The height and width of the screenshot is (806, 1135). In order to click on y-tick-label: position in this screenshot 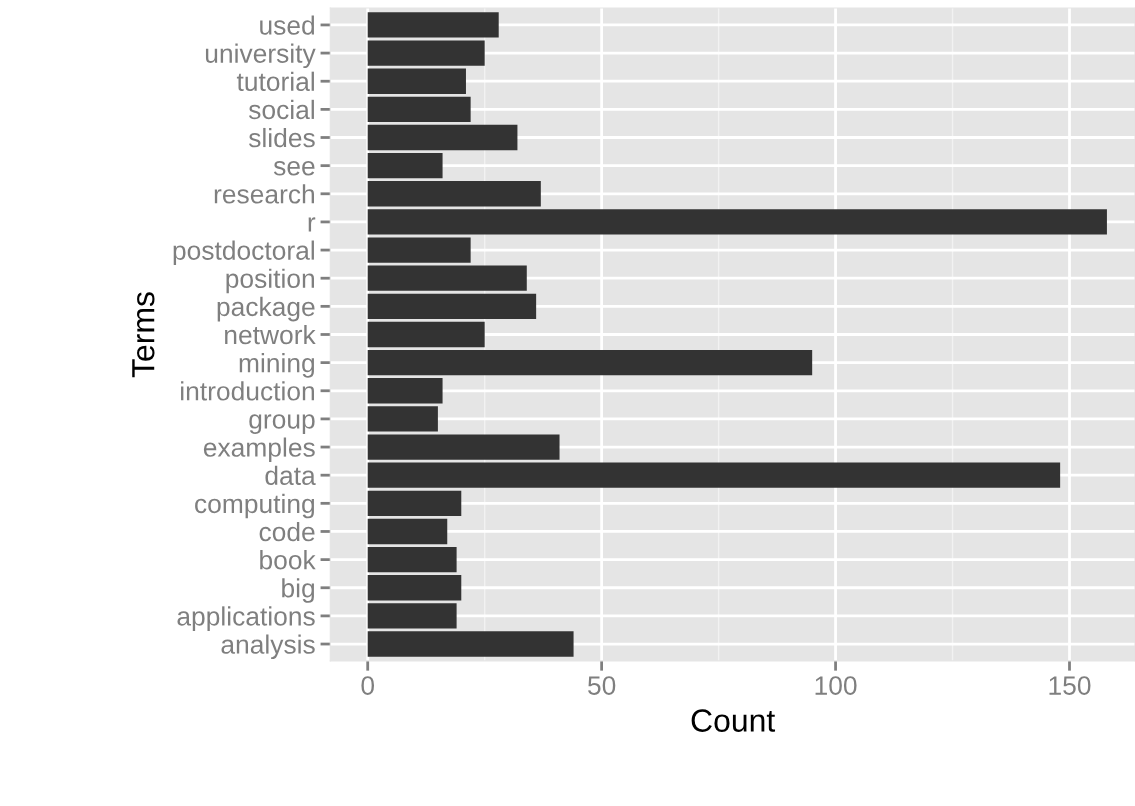, I will do `click(270, 281)`.